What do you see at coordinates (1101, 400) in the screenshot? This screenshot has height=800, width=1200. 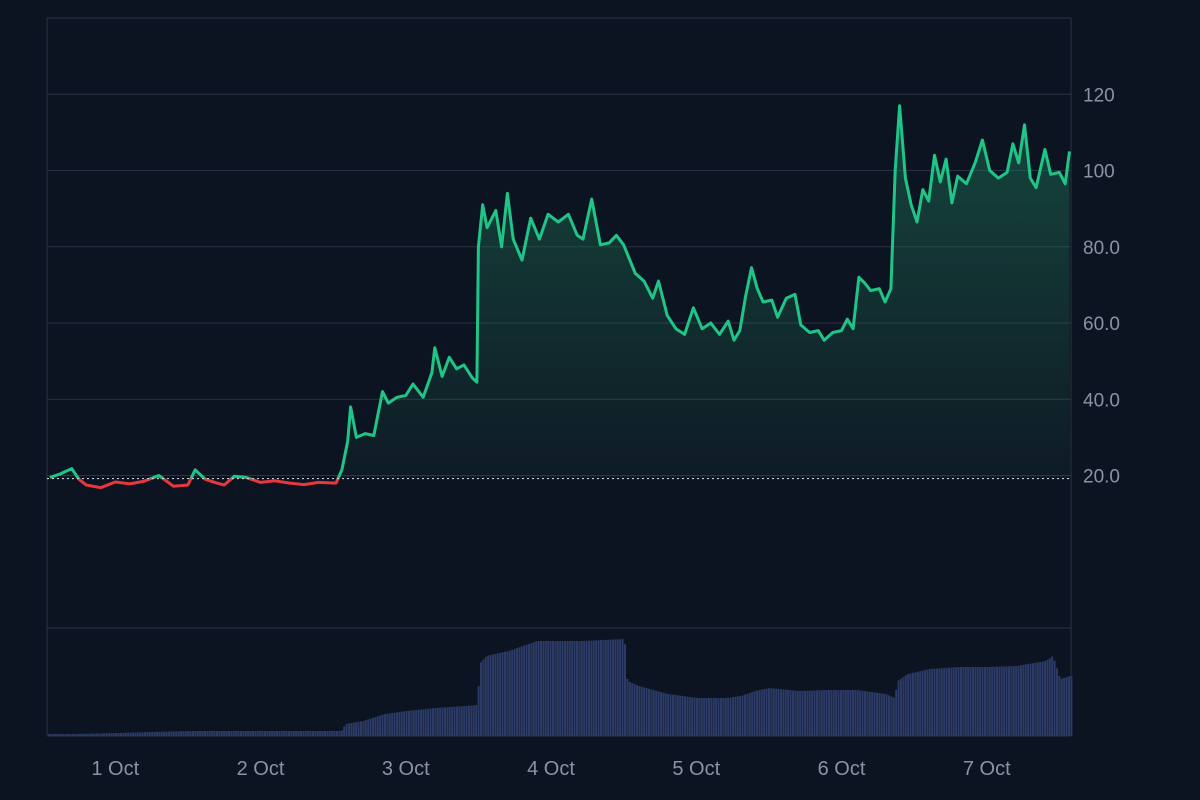 I see `y-tick-label: 40.0` at bounding box center [1101, 400].